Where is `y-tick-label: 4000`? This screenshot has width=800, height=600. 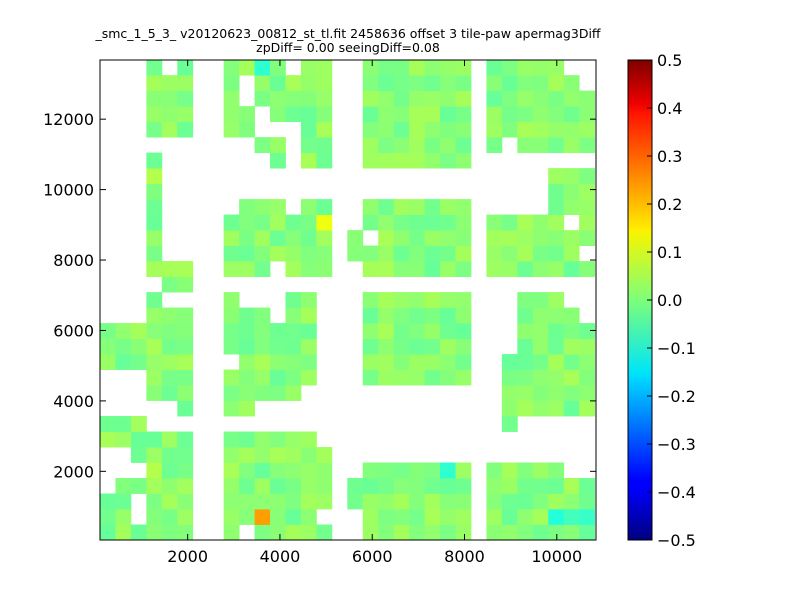 y-tick-label: 4000 is located at coordinates (73, 401).